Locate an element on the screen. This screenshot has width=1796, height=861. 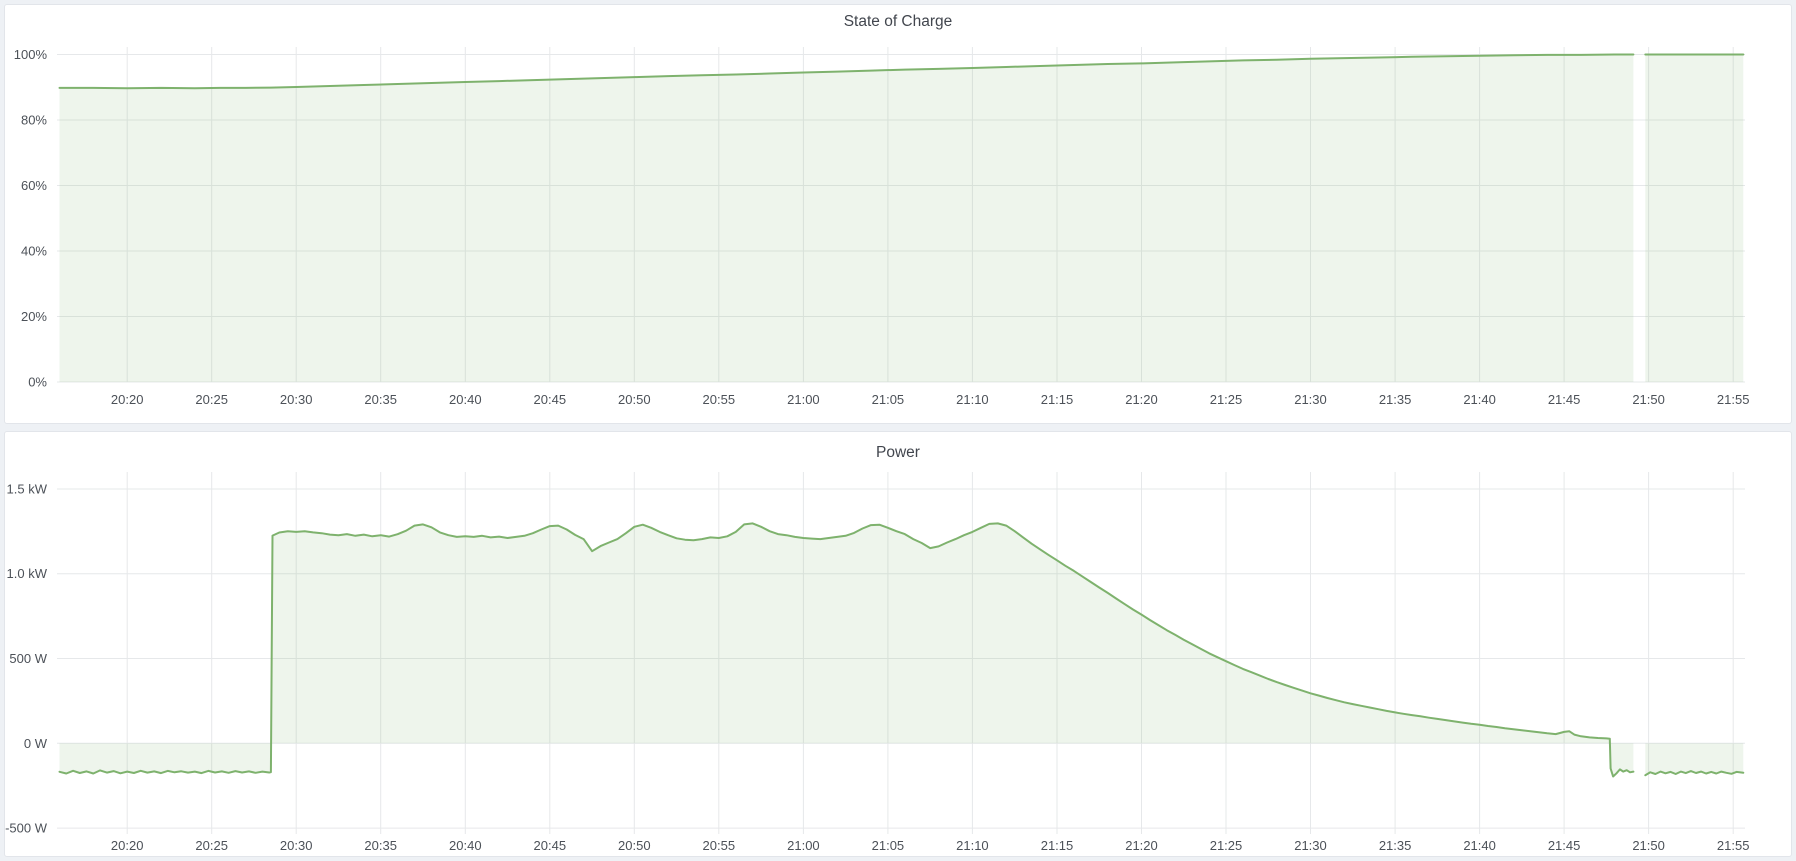
svg-text: 1.0 kW is located at coordinates (27, 573).